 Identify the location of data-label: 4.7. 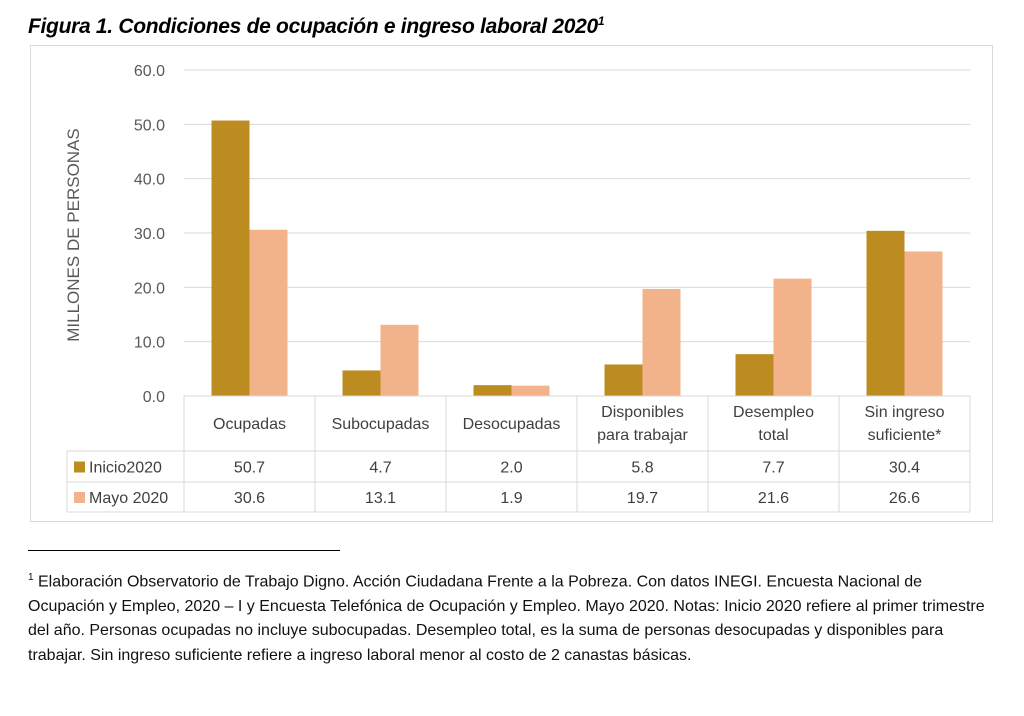
(380, 468).